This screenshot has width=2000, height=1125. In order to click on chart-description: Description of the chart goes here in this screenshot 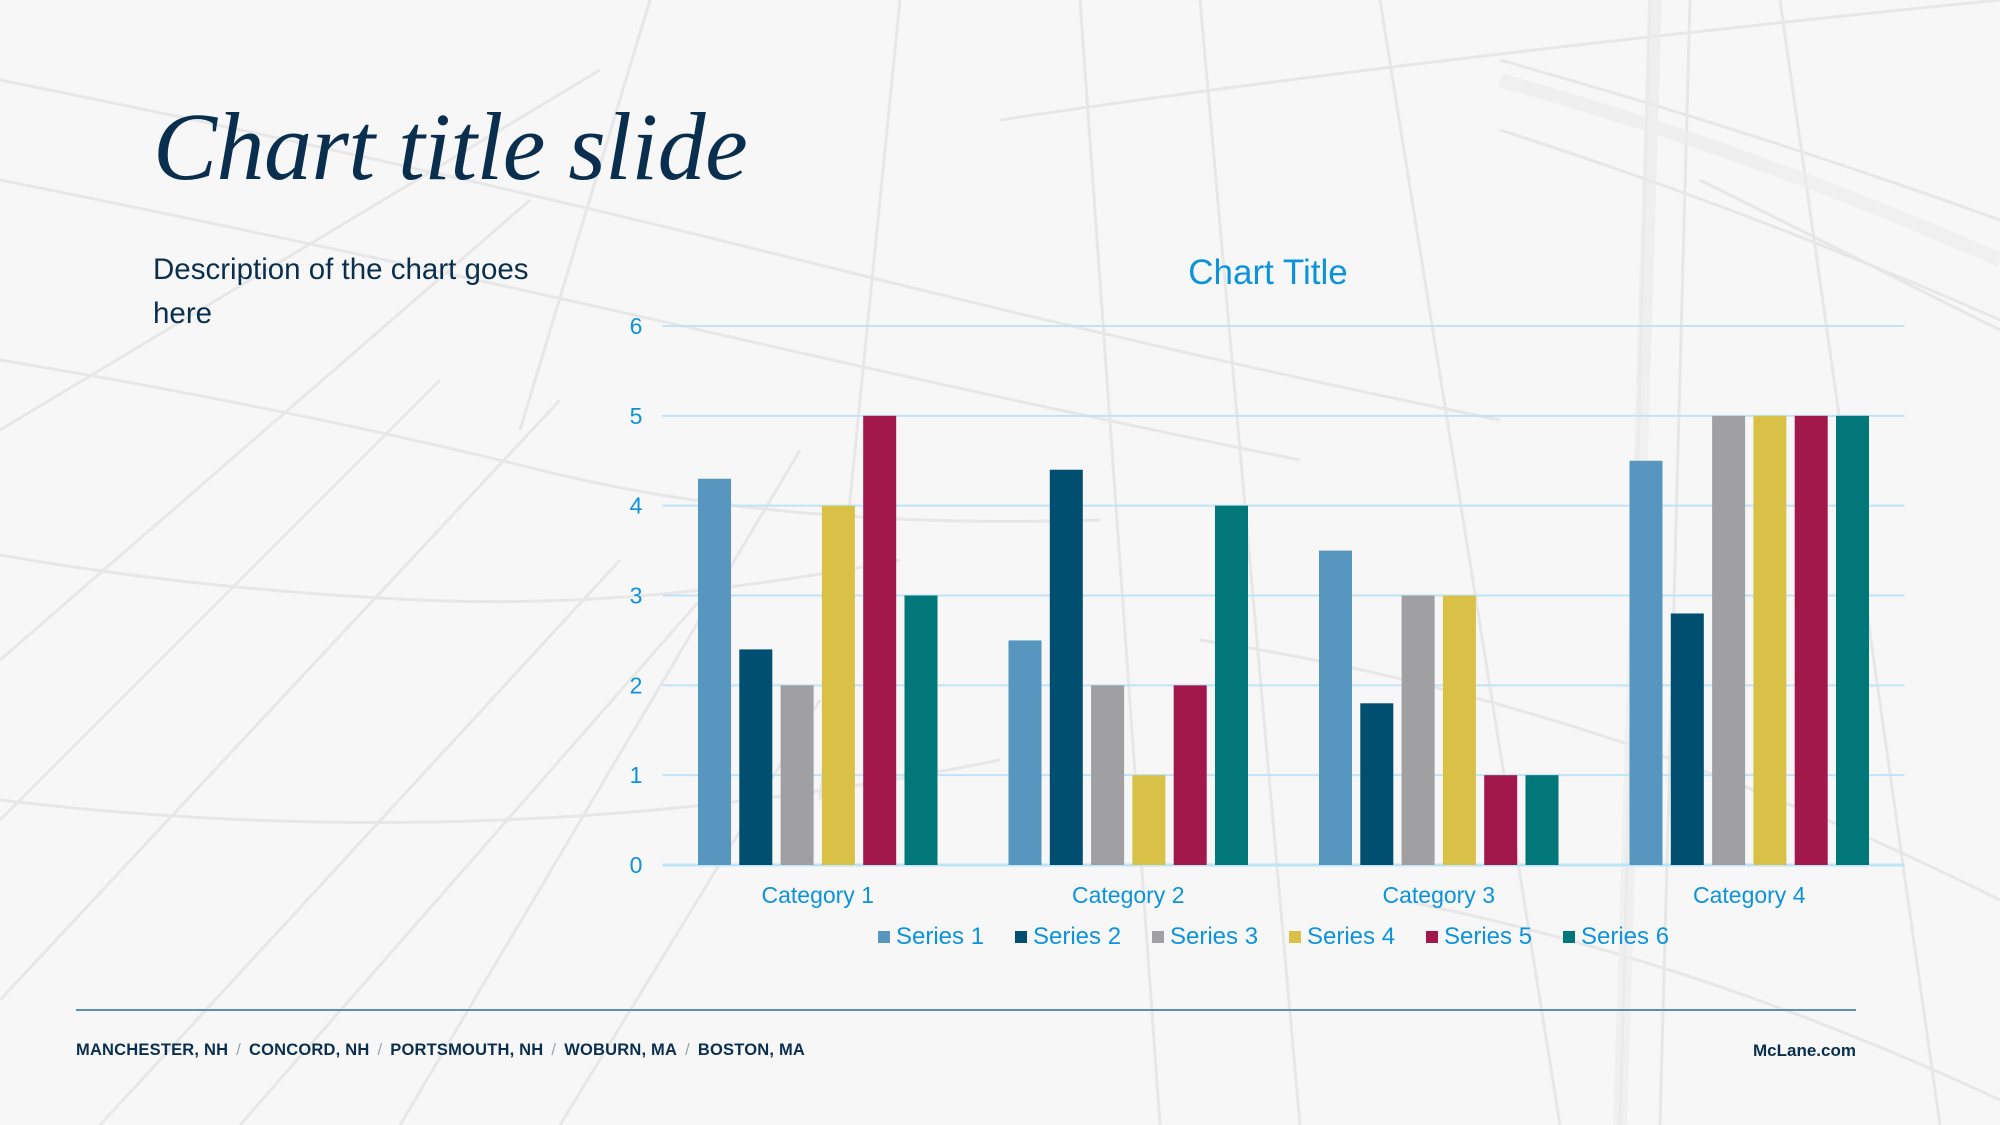, I will do `click(341, 291)`.